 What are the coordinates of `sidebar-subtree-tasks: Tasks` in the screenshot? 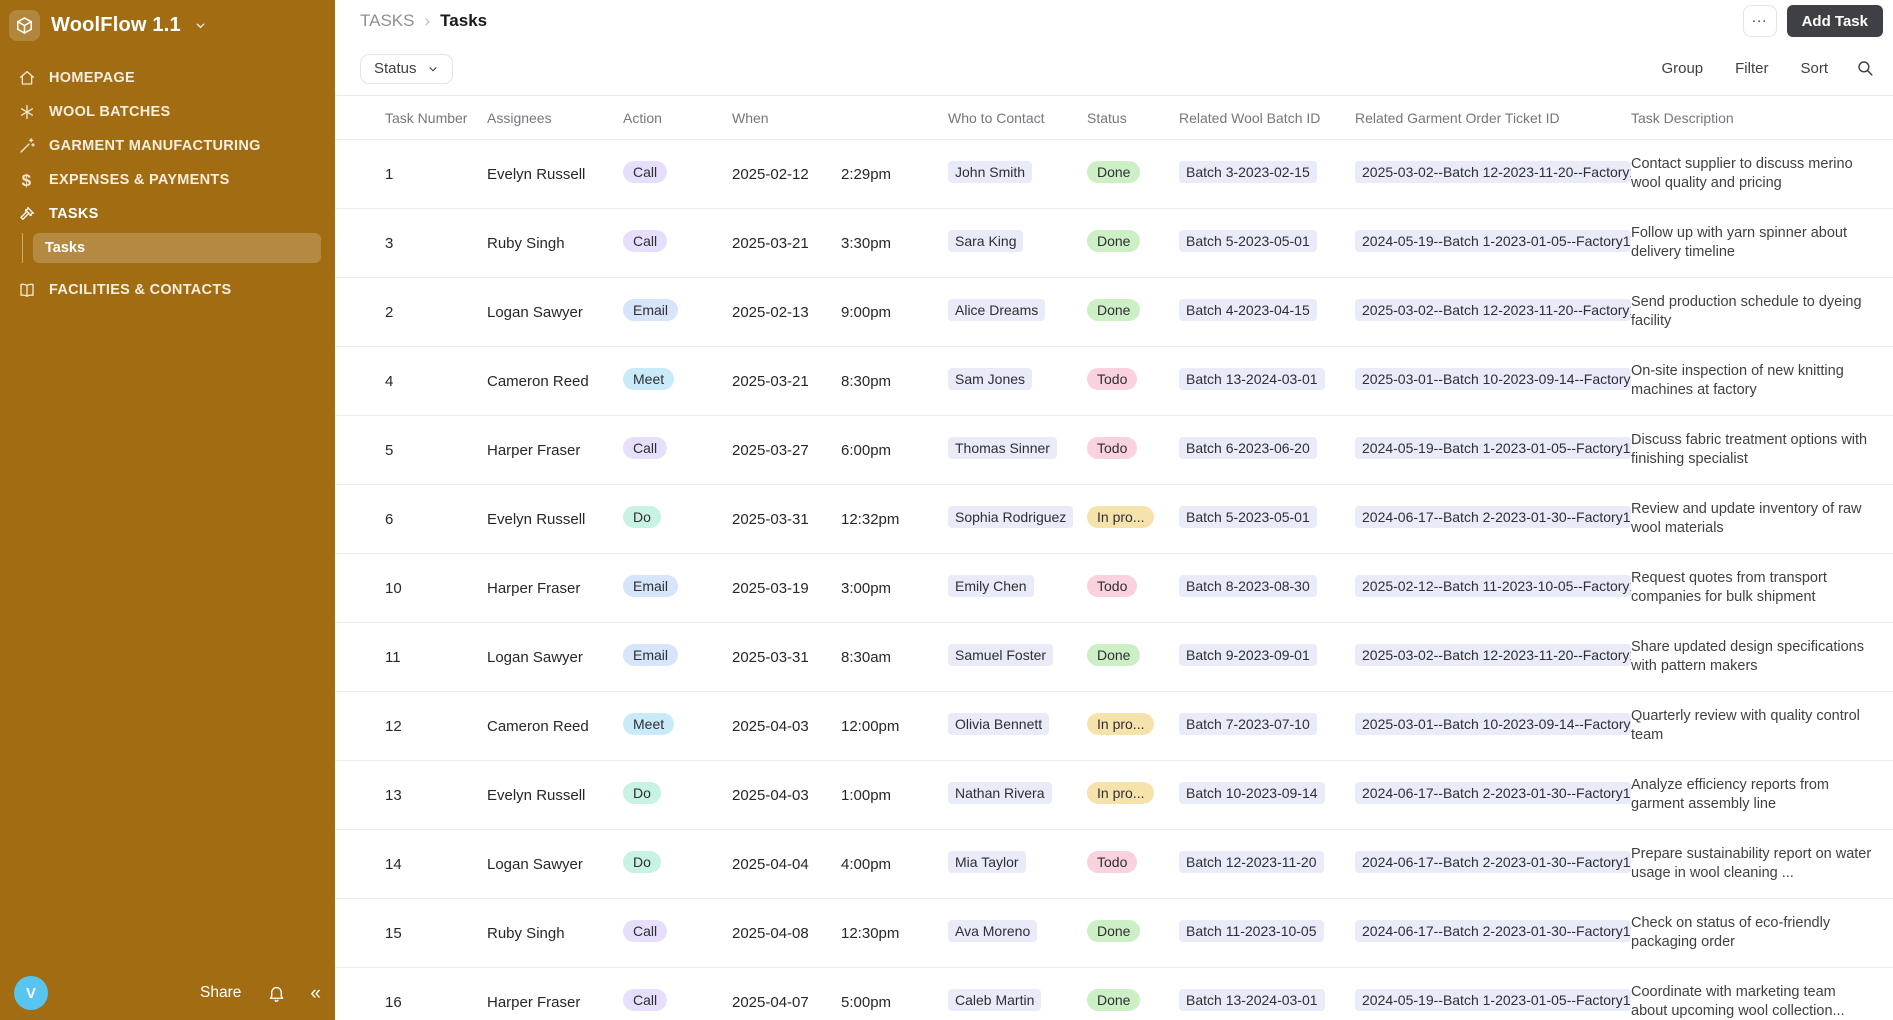 It's located at (171, 248).